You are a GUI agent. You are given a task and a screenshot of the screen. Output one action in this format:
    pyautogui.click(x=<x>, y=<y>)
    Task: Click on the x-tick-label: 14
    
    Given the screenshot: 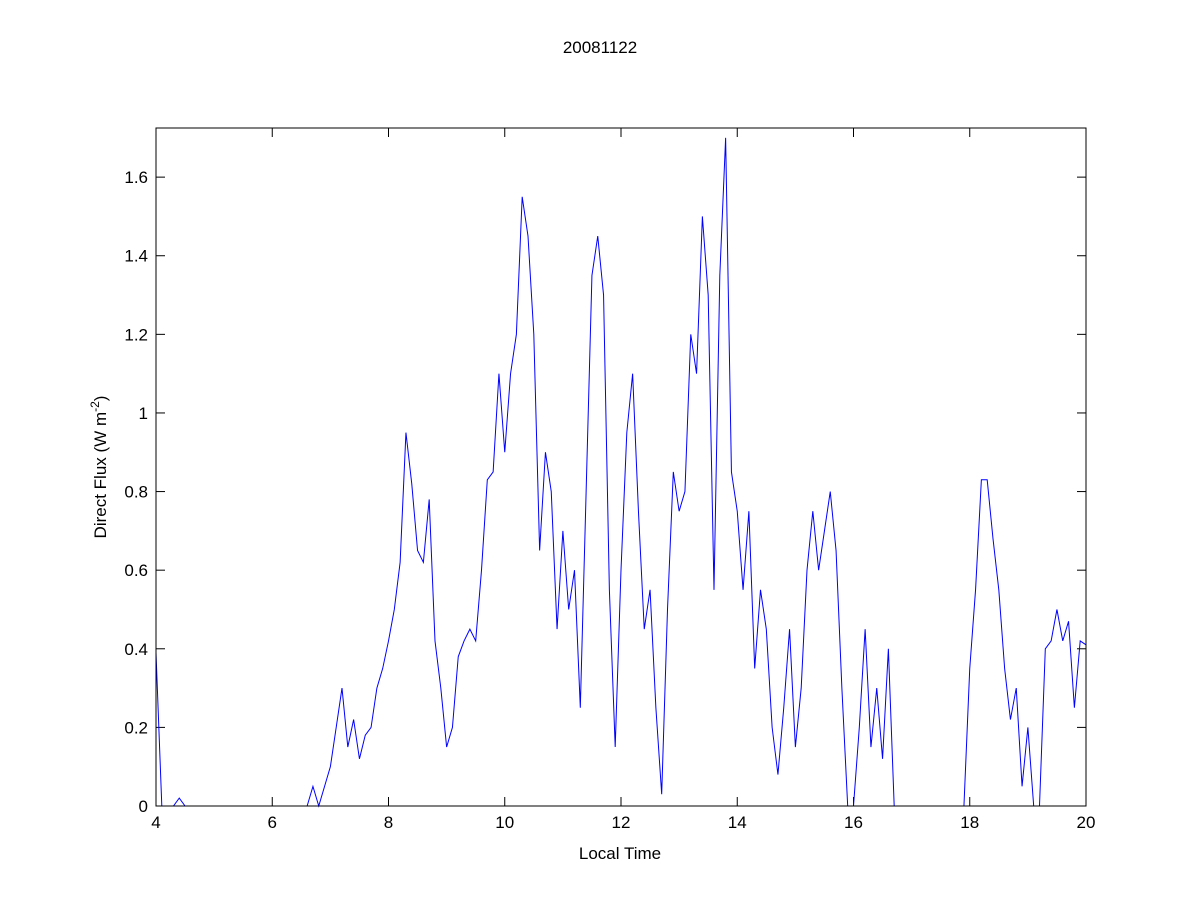 What is the action you would take?
    pyautogui.click(x=737, y=822)
    